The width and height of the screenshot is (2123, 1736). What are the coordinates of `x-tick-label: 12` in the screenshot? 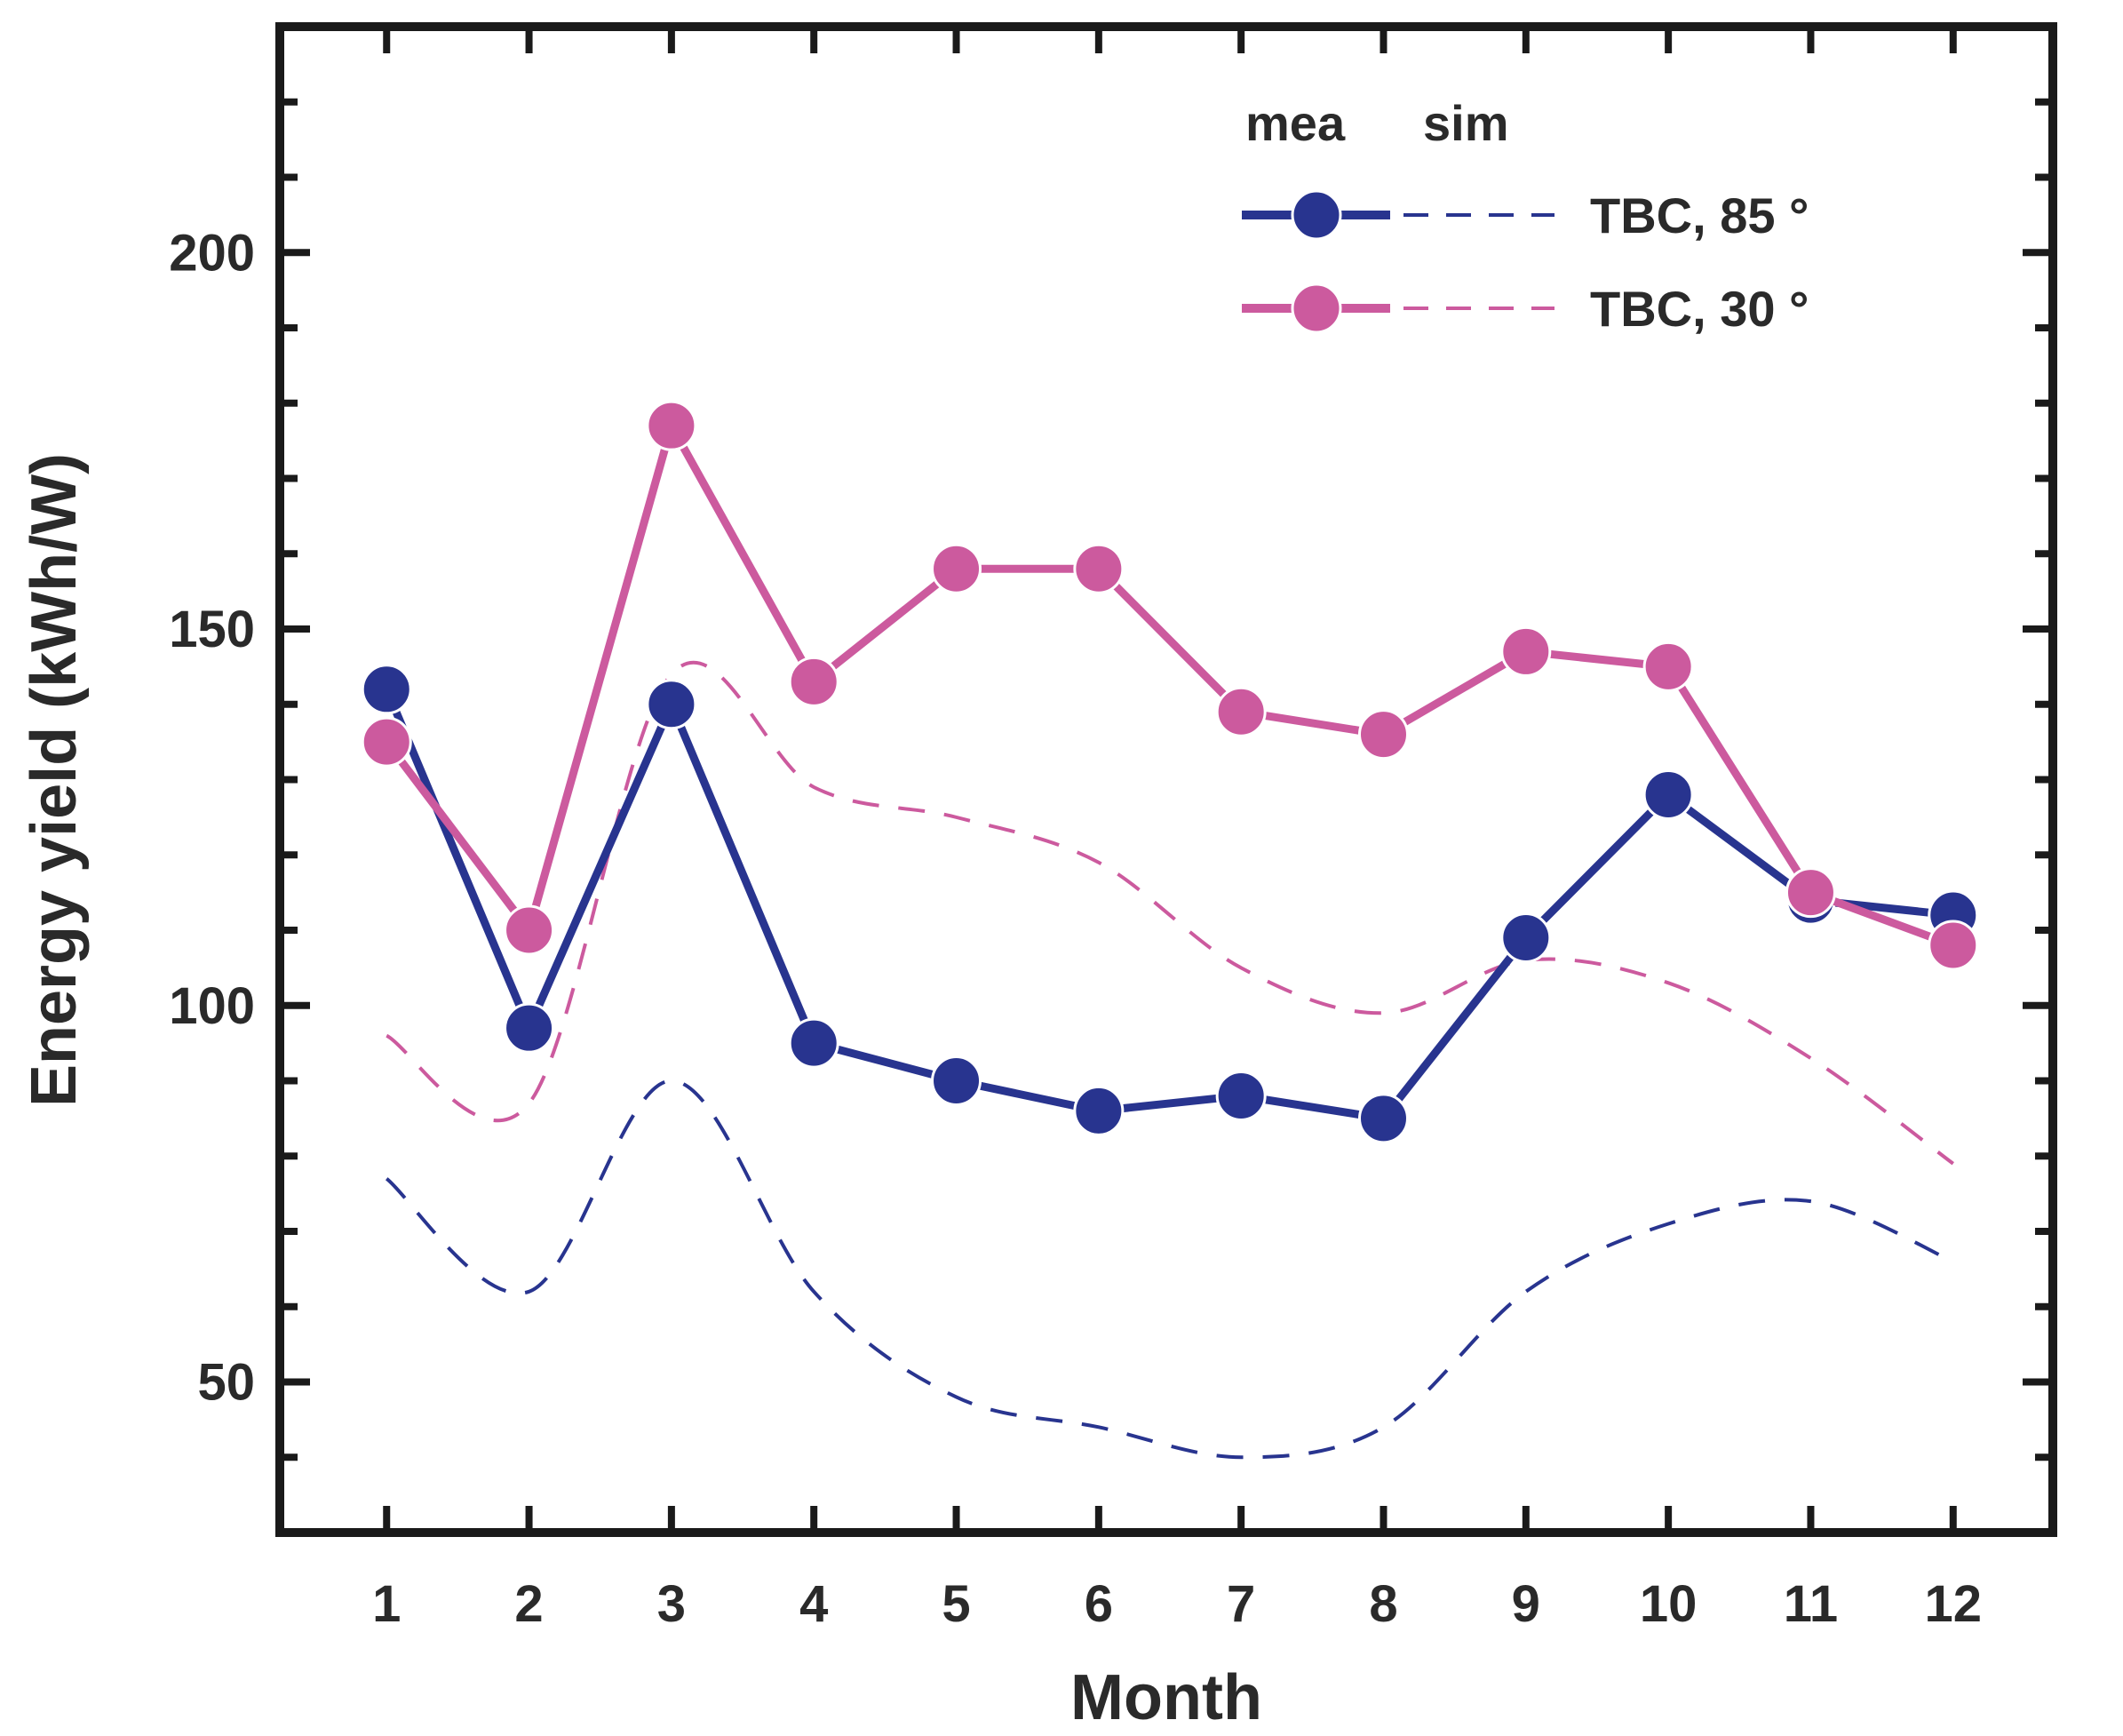 It's located at (1954, 1604).